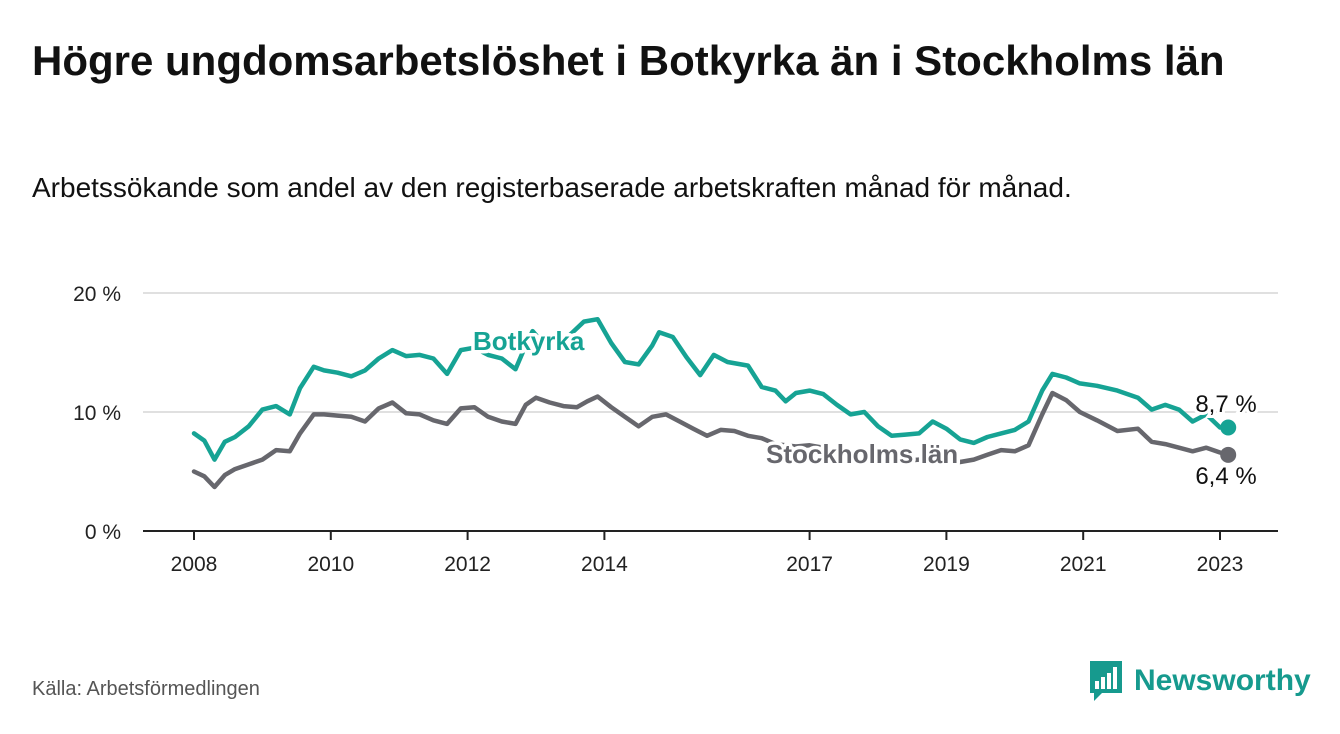 This screenshot has height=734, width=1340. What do you see at coordinates (809, 564) in the screenshot?
I see `x-tick-label: 2017` at bounding box center [809, 564].